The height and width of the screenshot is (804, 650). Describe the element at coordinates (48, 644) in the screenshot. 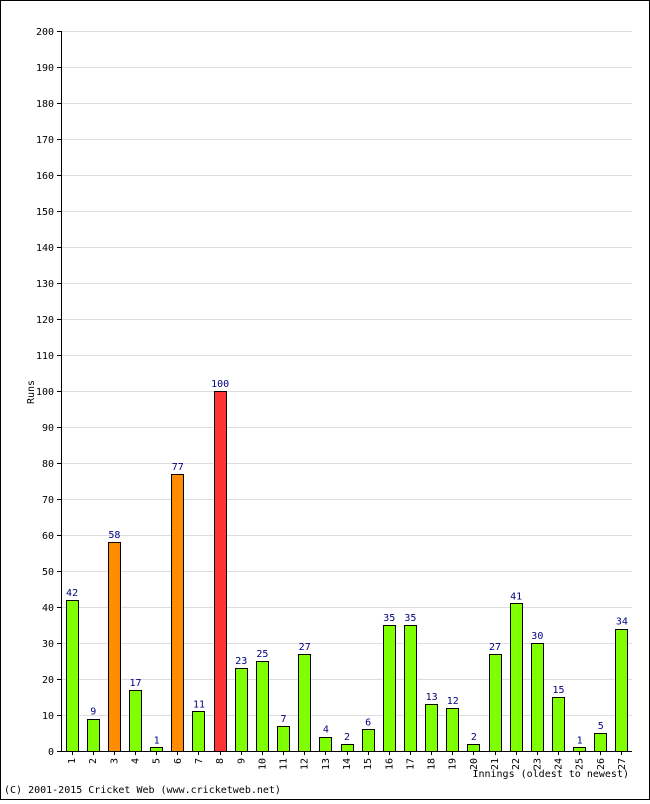

I see `y-tick-label: 30` at that location.